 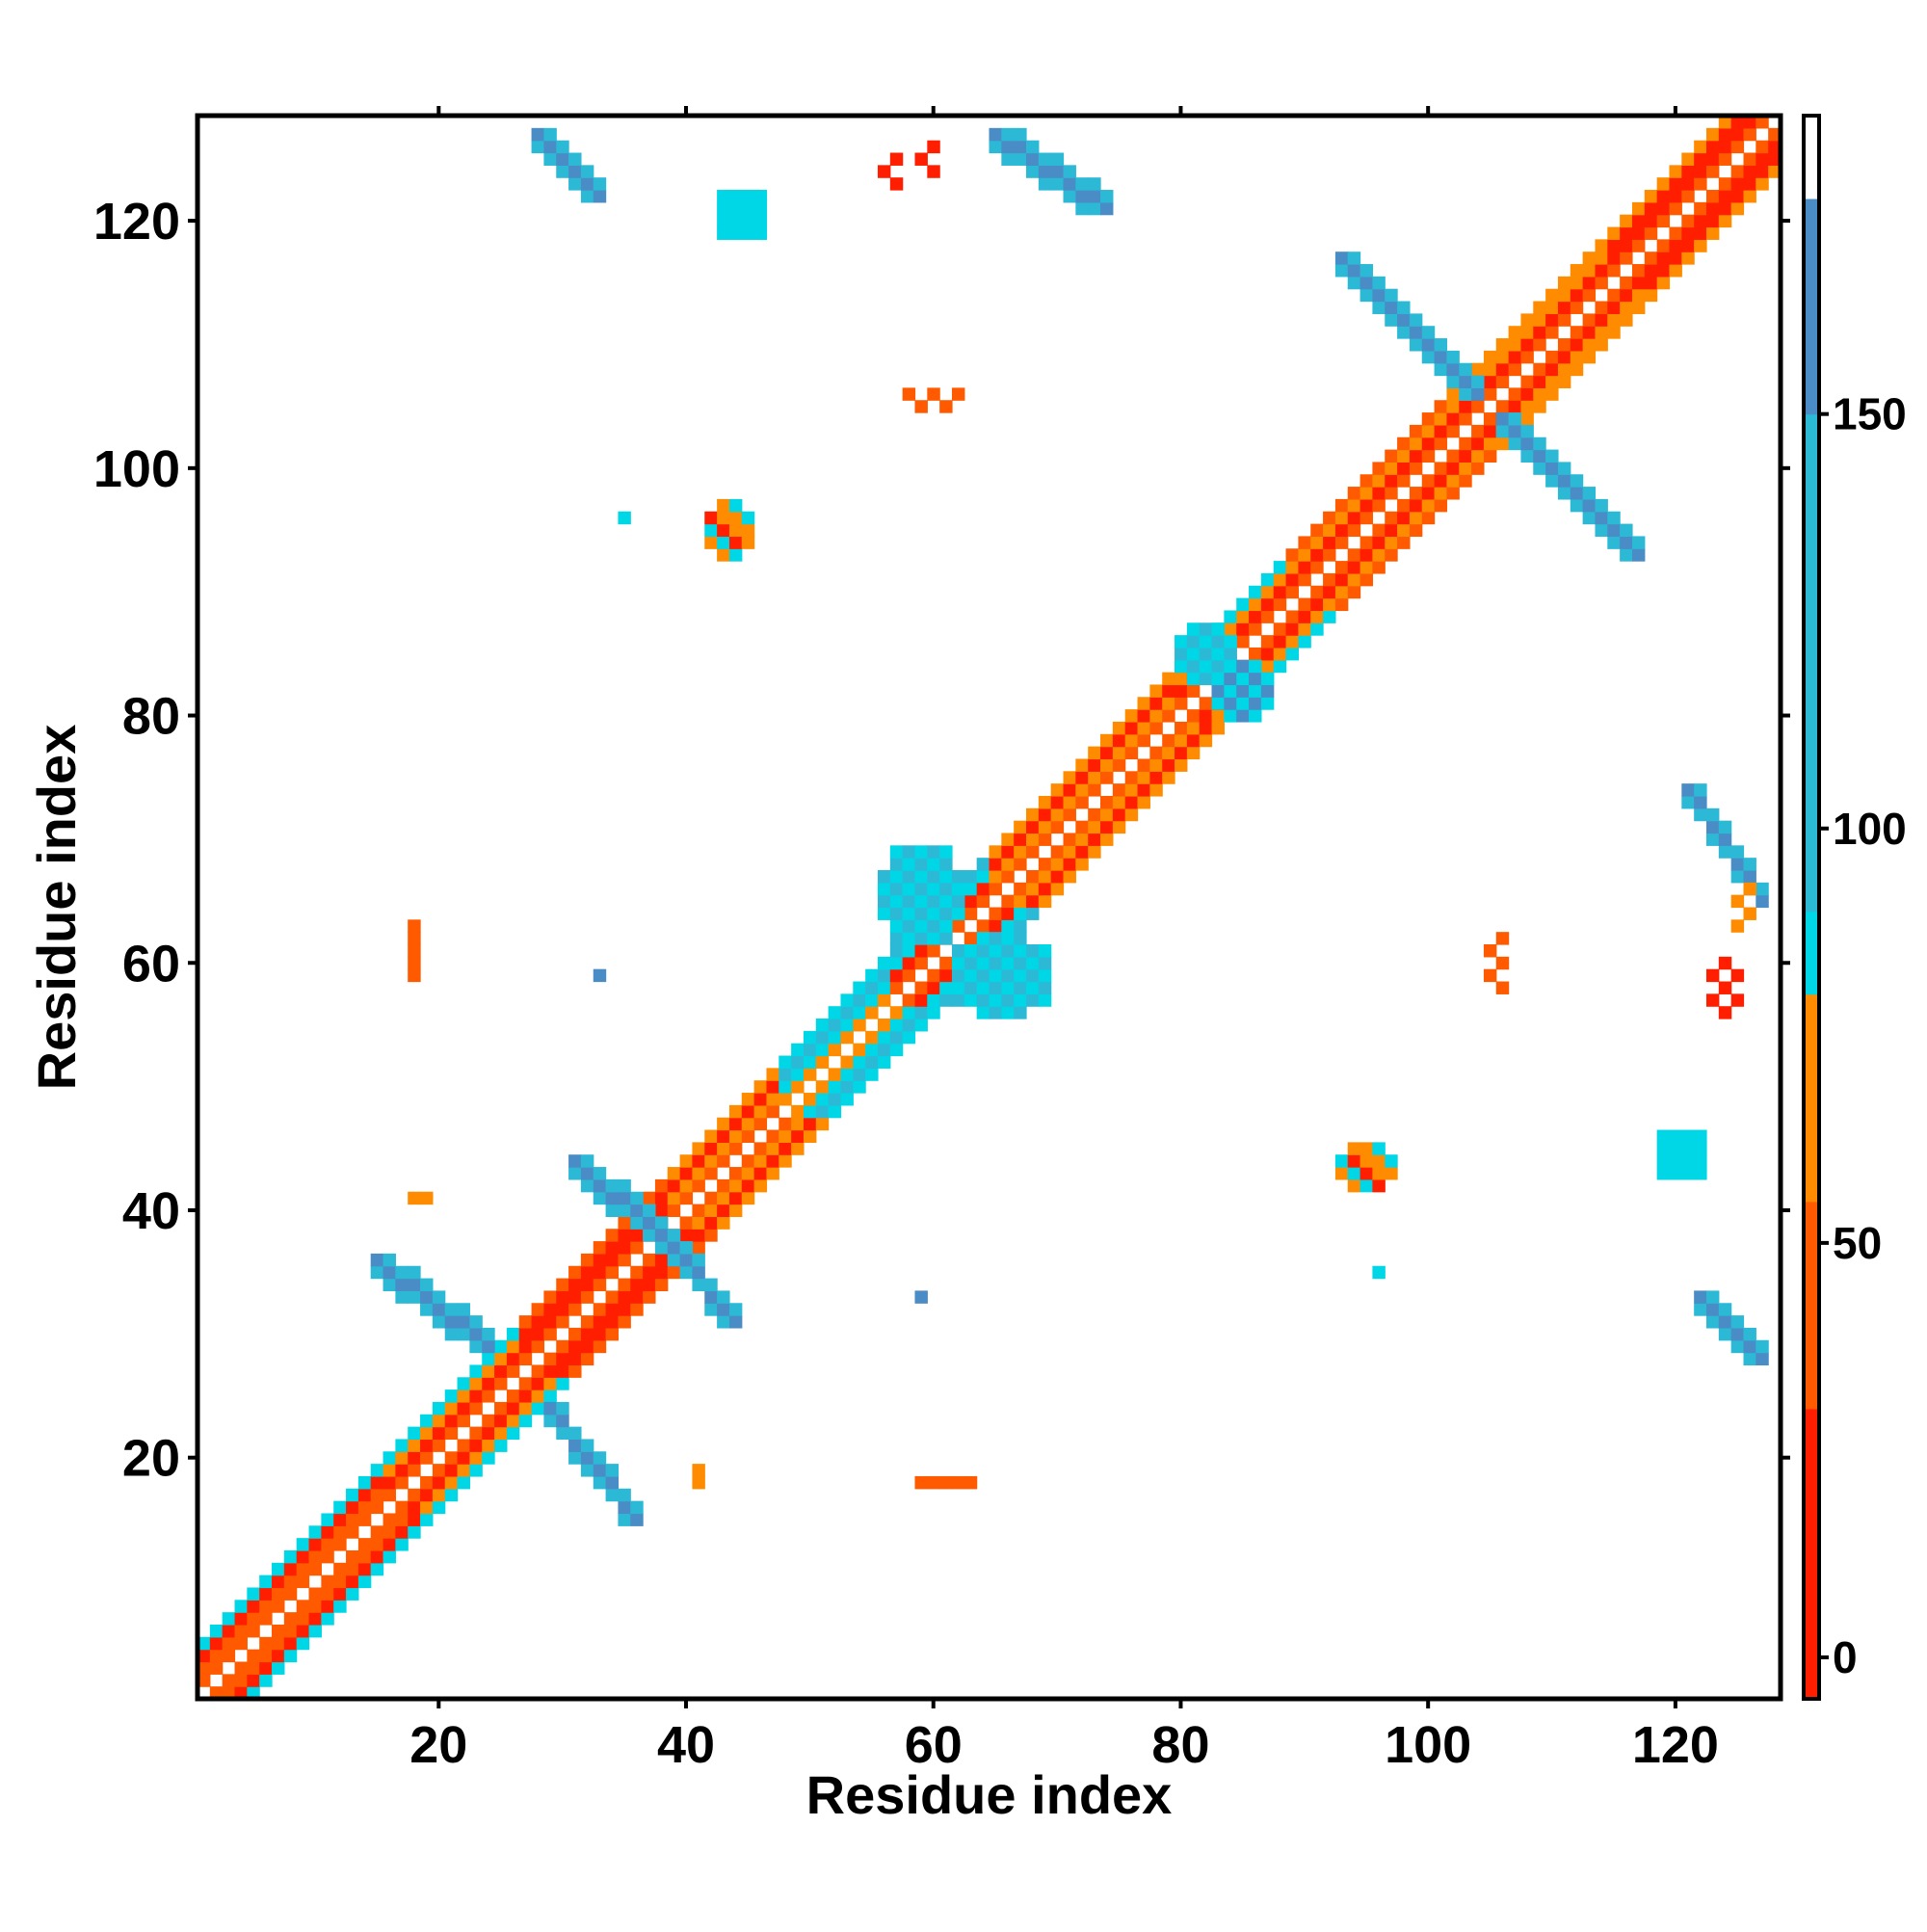 What do you see at coordinates (151, 717) in the screenshot?
I see `y-tick-label: 80` at bounding box center [151, 717].